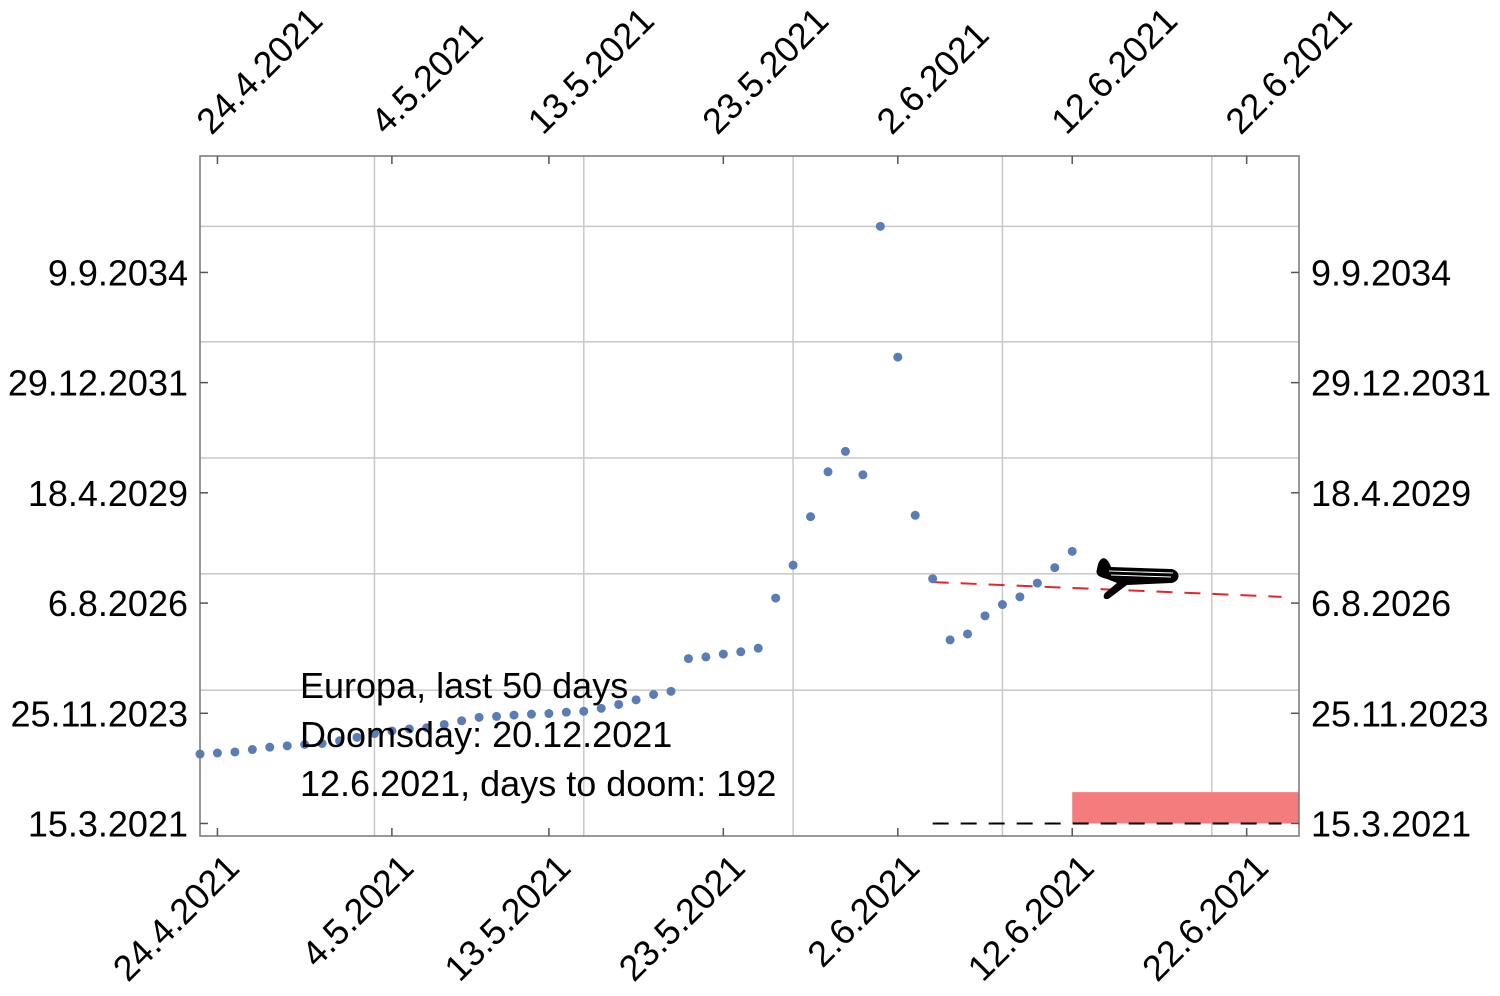 The height and width of the screenshot is (996, 1500). Describe the element at coordinates (1400, 713) in the screenshot. I see `y-tick-label-right: 25.11.2023` at that location.